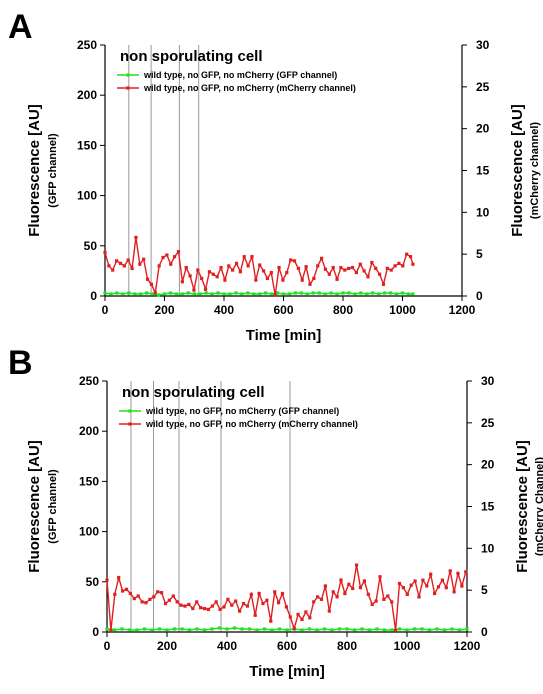 The height and width of the screenshot is (694, 543). I want to click on y-left-axis-title: Fluorescence [AU], so click(34, 170).